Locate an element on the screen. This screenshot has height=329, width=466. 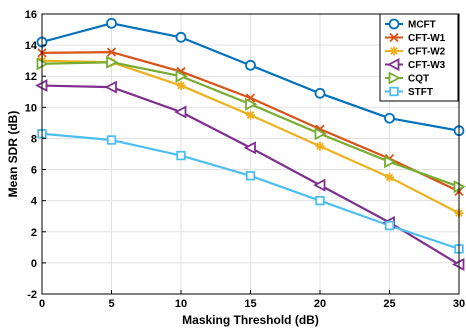
legend-item-cft-w2: CFT-W2 is located at coordinates (415, 52).